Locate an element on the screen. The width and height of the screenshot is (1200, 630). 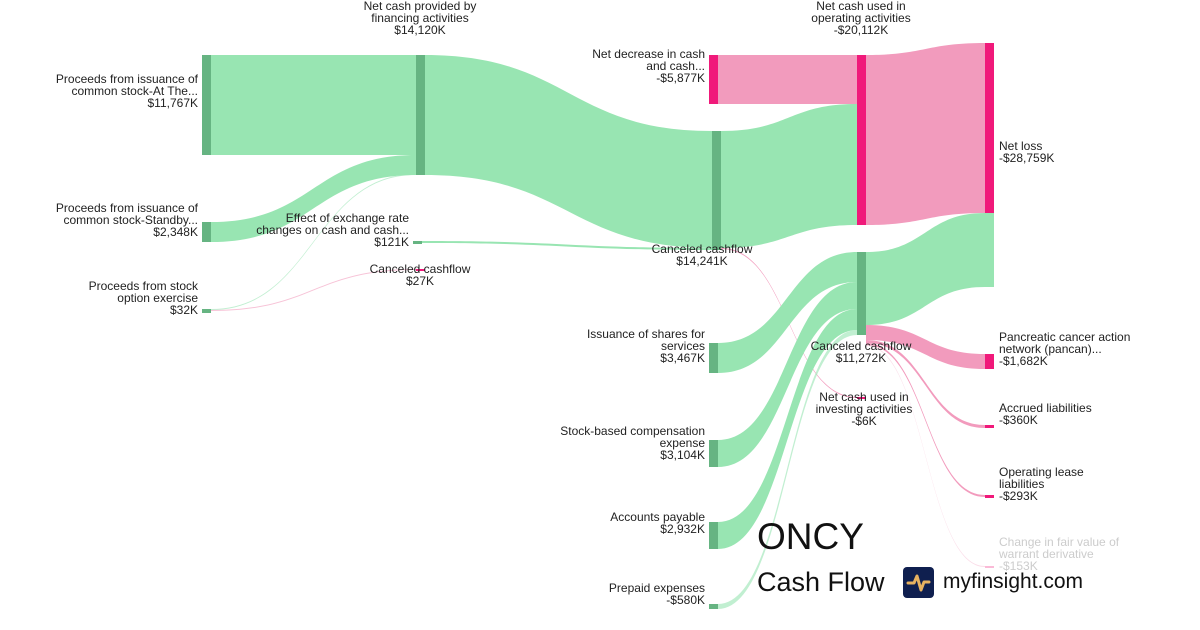
node-lease is located at coordinates (989, 496).